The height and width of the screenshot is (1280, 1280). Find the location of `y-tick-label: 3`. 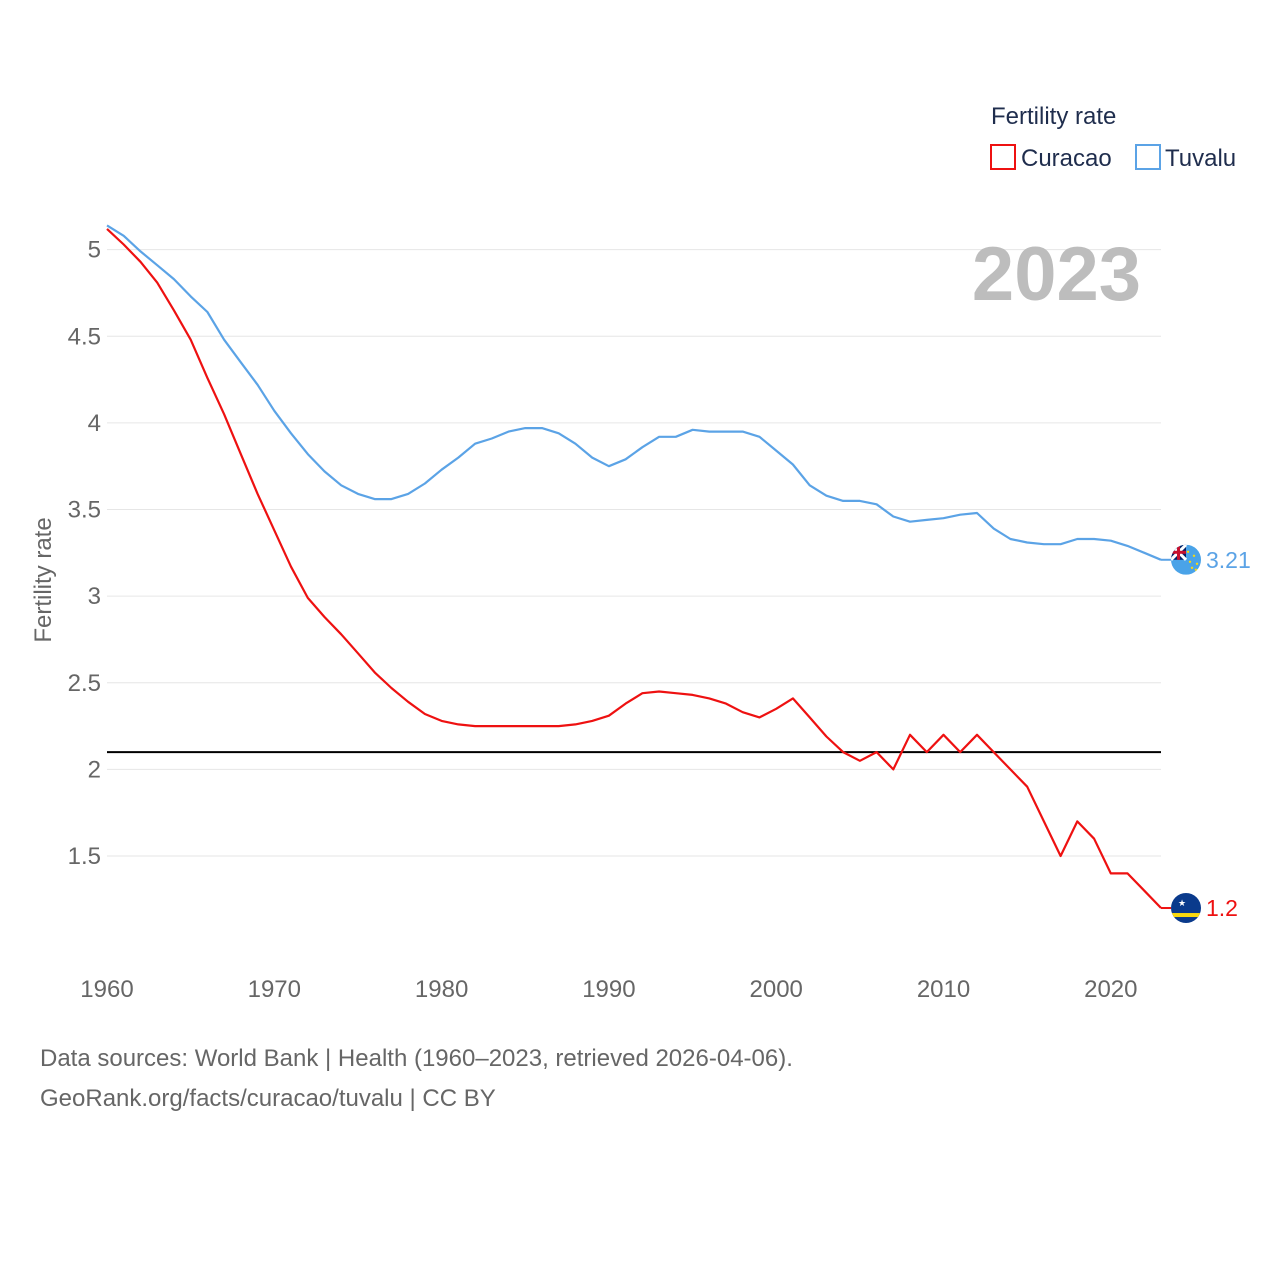

y-tick-label: 3 is located at coordinates (94, 596).